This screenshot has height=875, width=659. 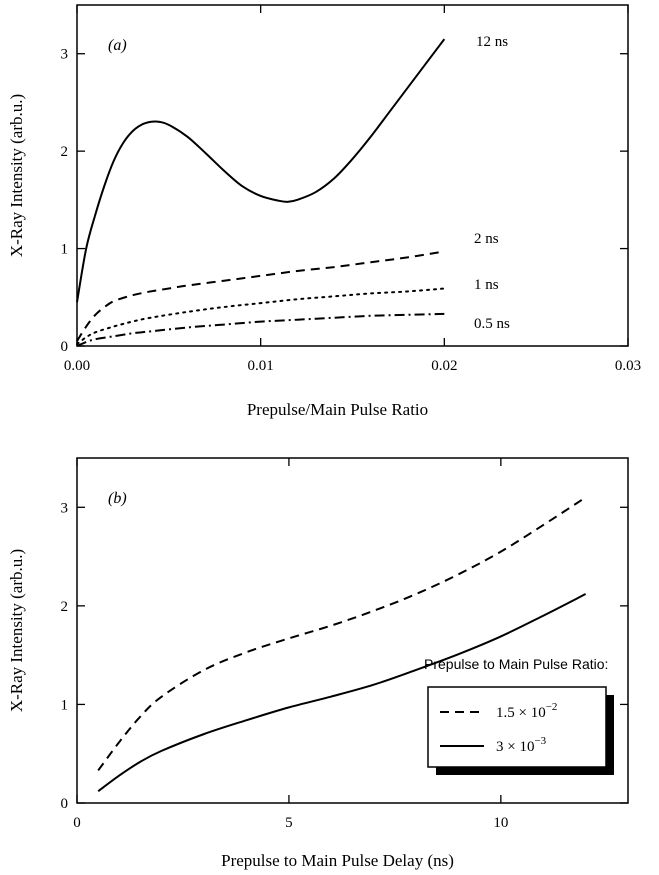 What do you see at coordinates (500, 823) in the screenshot?
I see `panel-b-x-tick-label: 10` at bounding box center [500, 823].